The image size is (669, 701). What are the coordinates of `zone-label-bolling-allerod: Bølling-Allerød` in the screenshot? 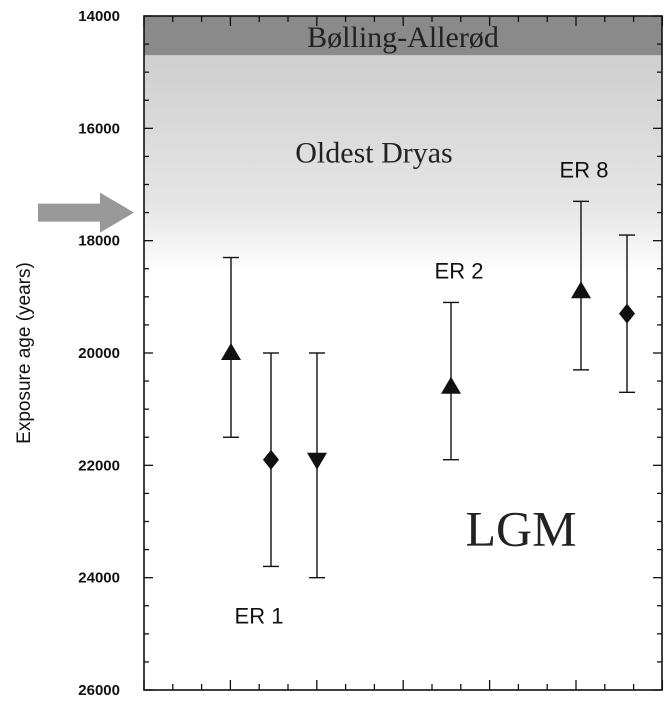 It's located at (403, 37).